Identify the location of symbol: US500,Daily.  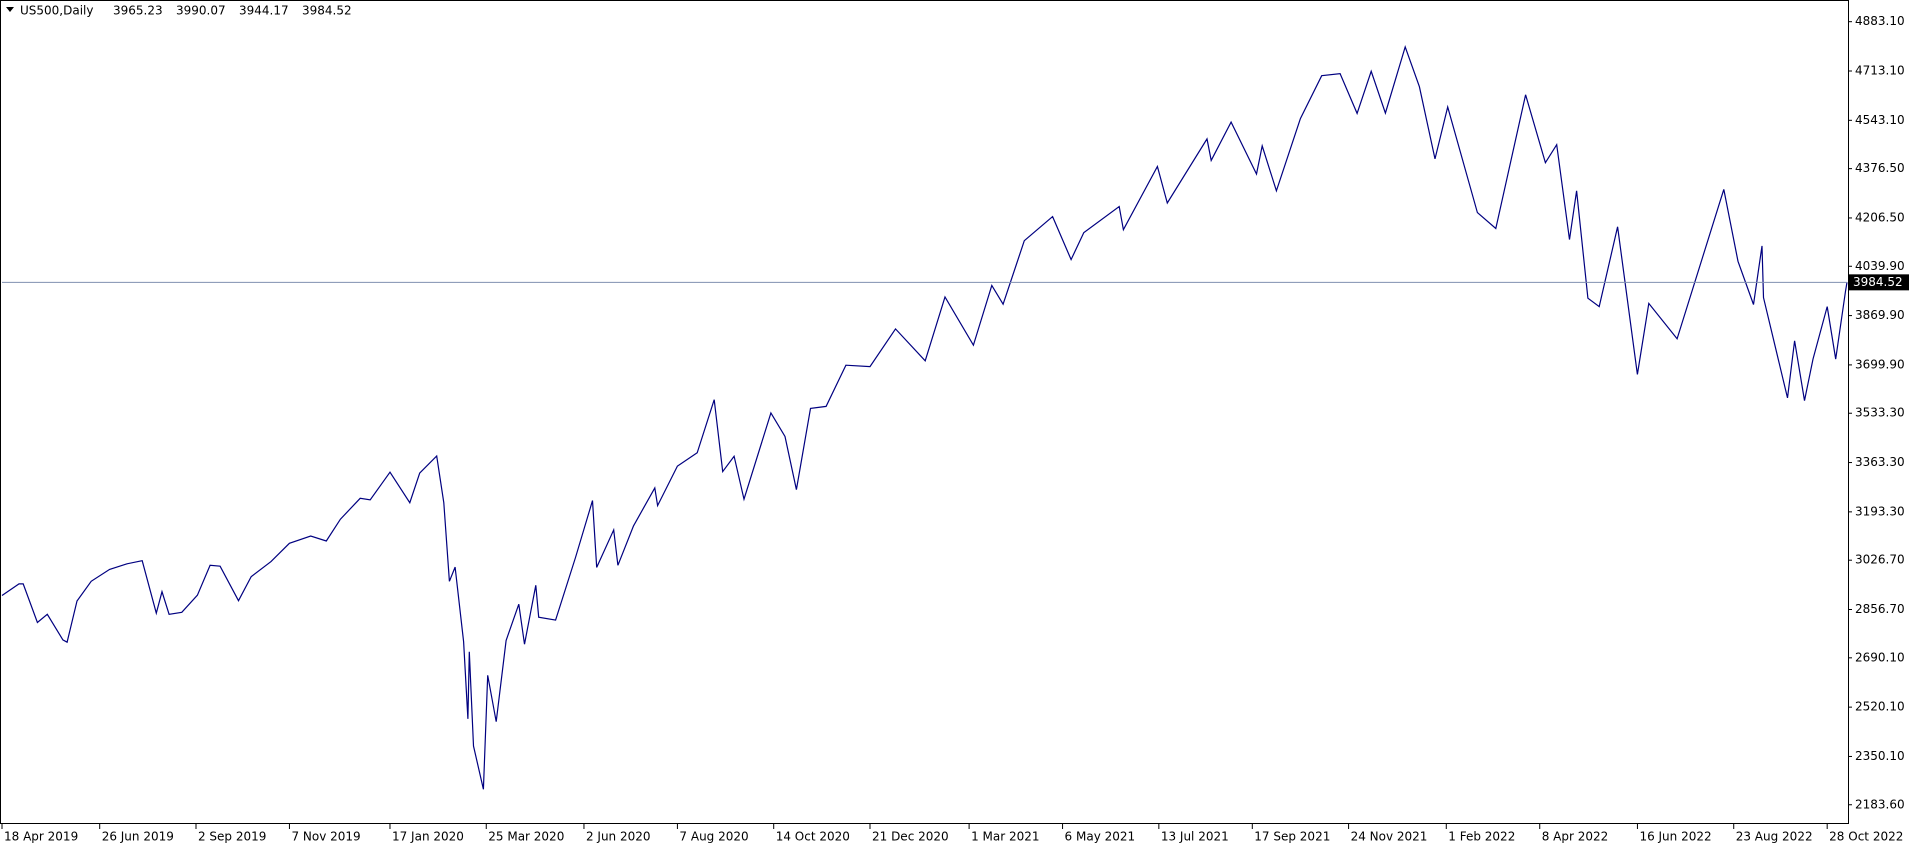
(56, 11).